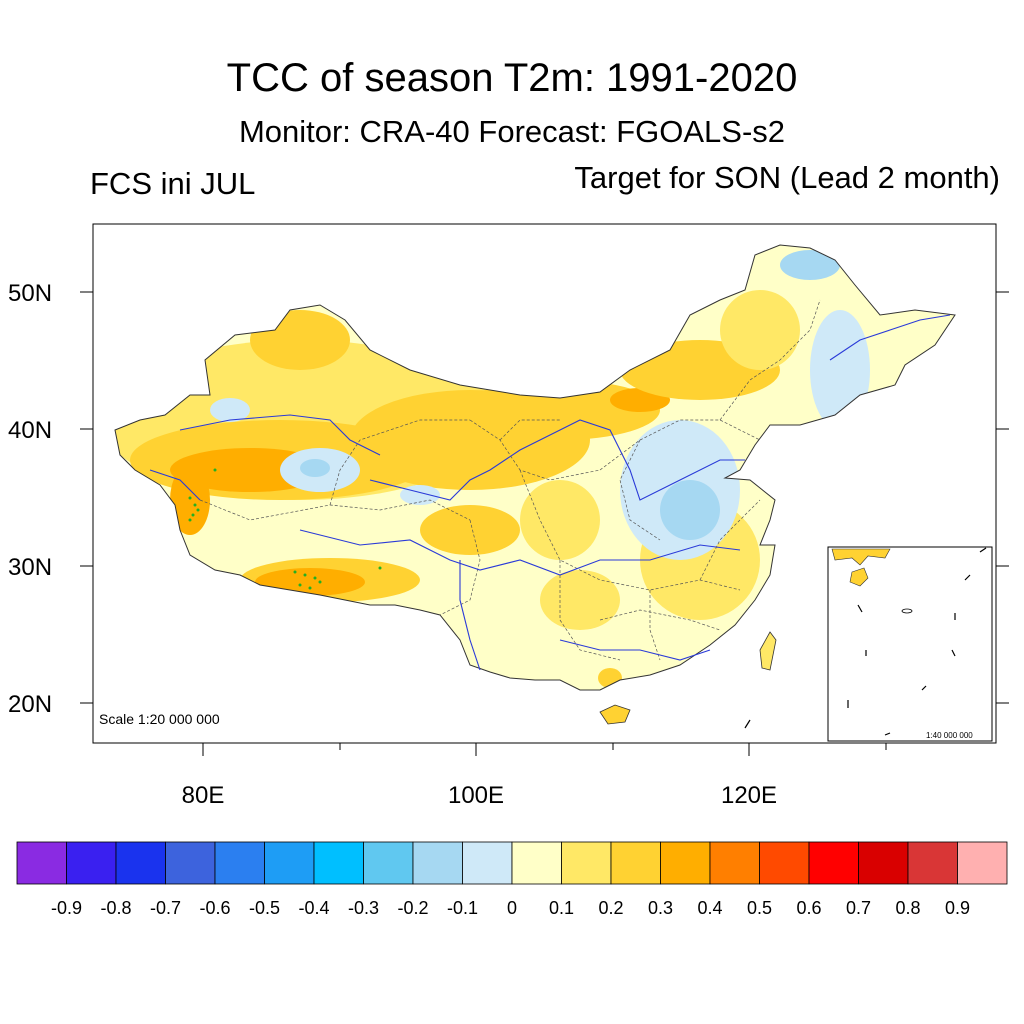 The width and height of the screenshot is (1024, 1024). What do you see at coordinates (285, 529) in the screenshot?
I see `significance-dots` at bounding box center [285, 529].